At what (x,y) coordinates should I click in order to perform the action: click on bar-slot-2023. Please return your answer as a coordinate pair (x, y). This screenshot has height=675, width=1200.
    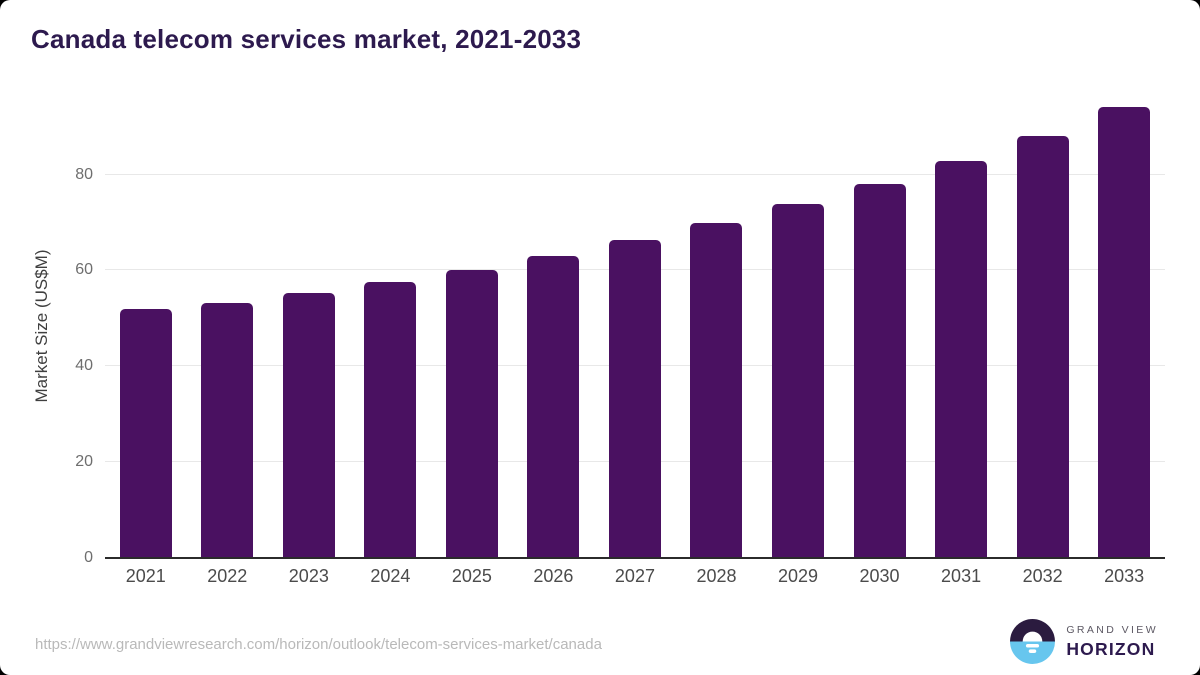
    Looking at the image, I should click on (309, 326).